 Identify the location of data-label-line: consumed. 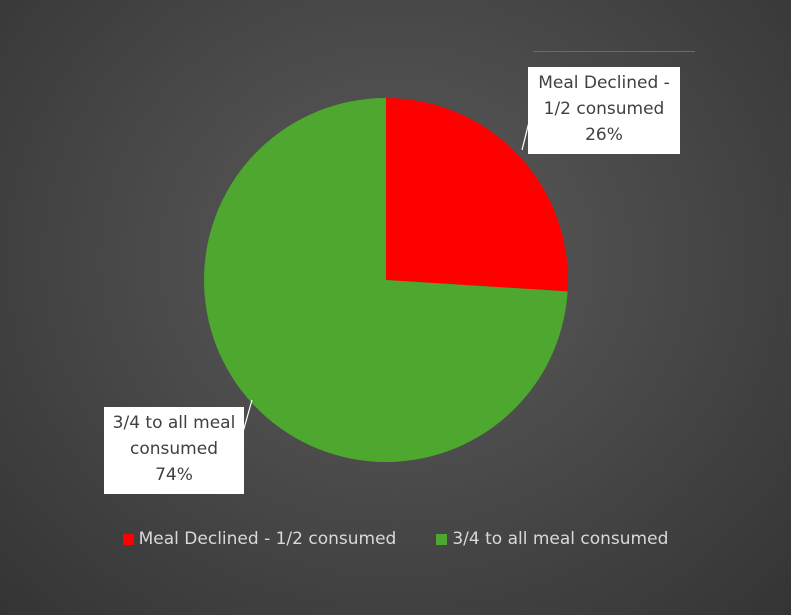
(174, 449).